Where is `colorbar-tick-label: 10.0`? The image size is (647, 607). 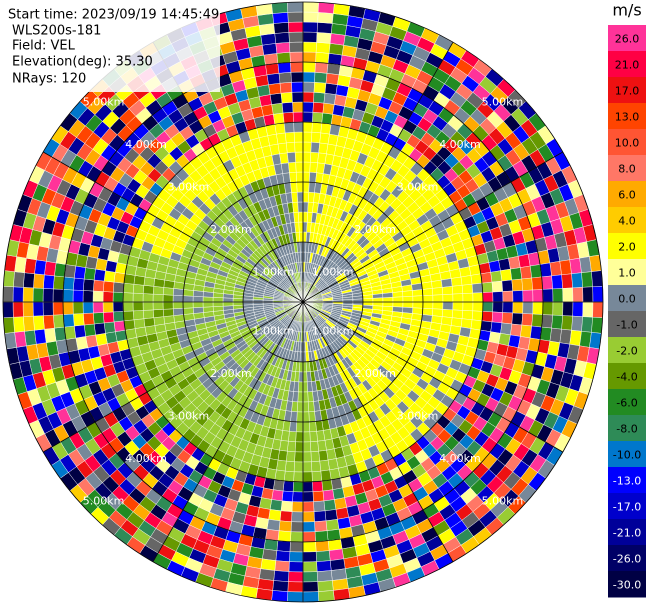
colorbar-tick-label: 10.0 is located at coordinates (627, 142).